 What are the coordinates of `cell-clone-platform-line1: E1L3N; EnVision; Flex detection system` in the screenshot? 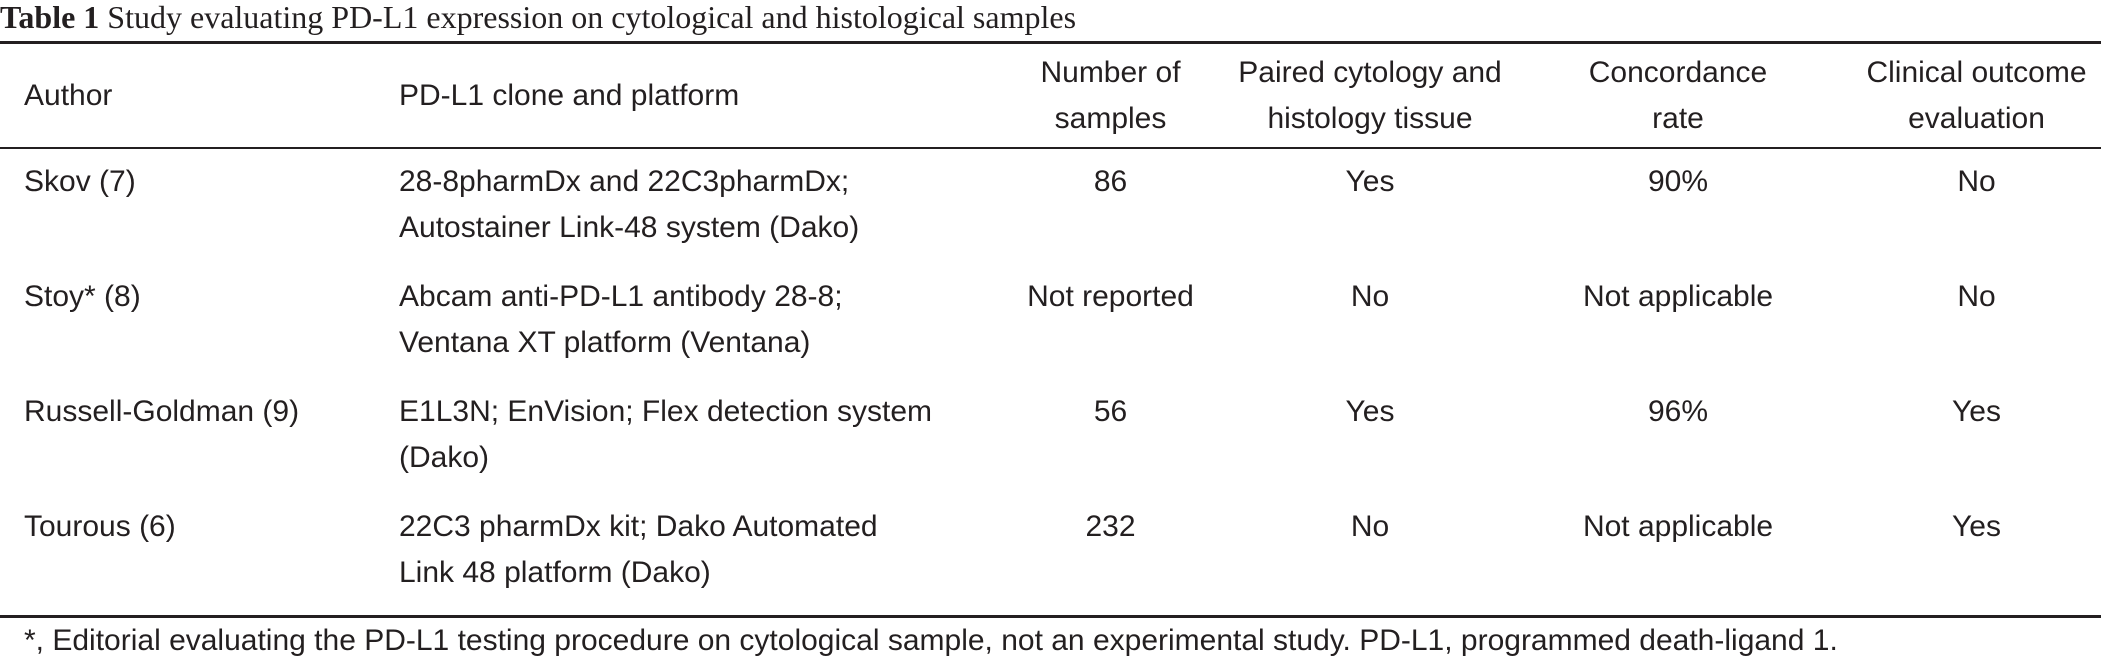 It's located at (666, 411).